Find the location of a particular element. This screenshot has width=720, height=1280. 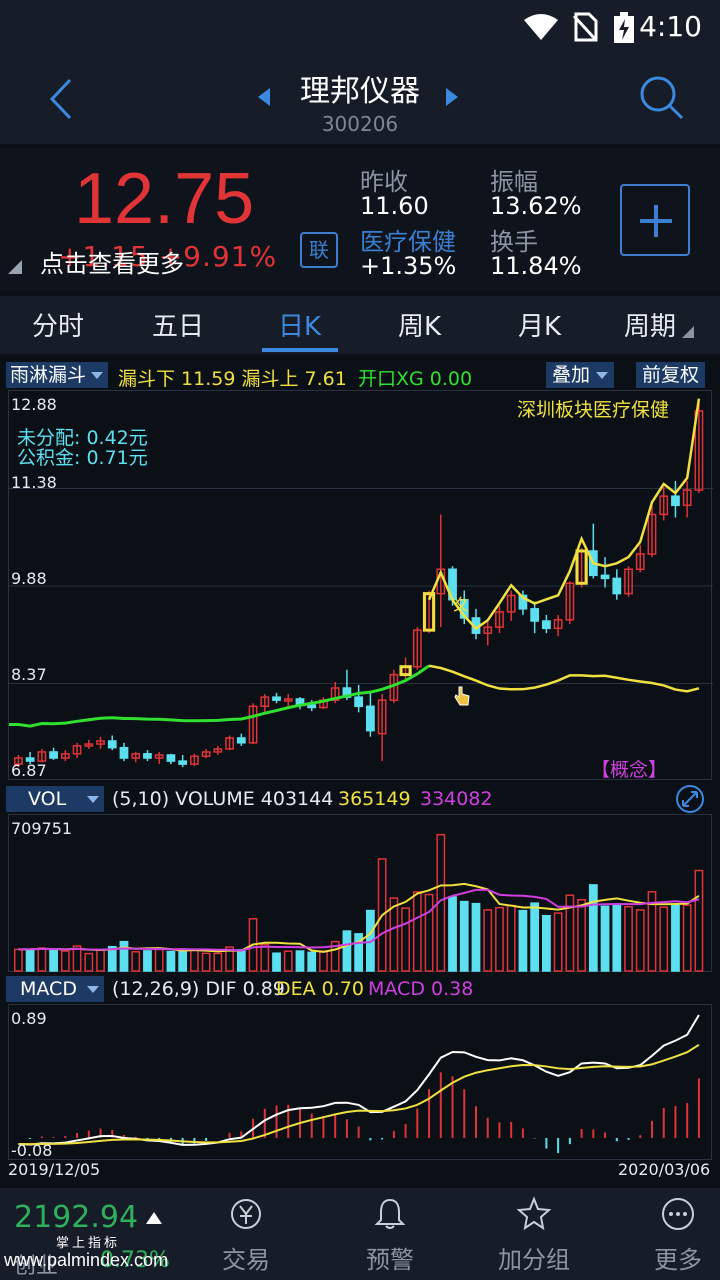

link-button: 联 is located at coordinates (319, 250).